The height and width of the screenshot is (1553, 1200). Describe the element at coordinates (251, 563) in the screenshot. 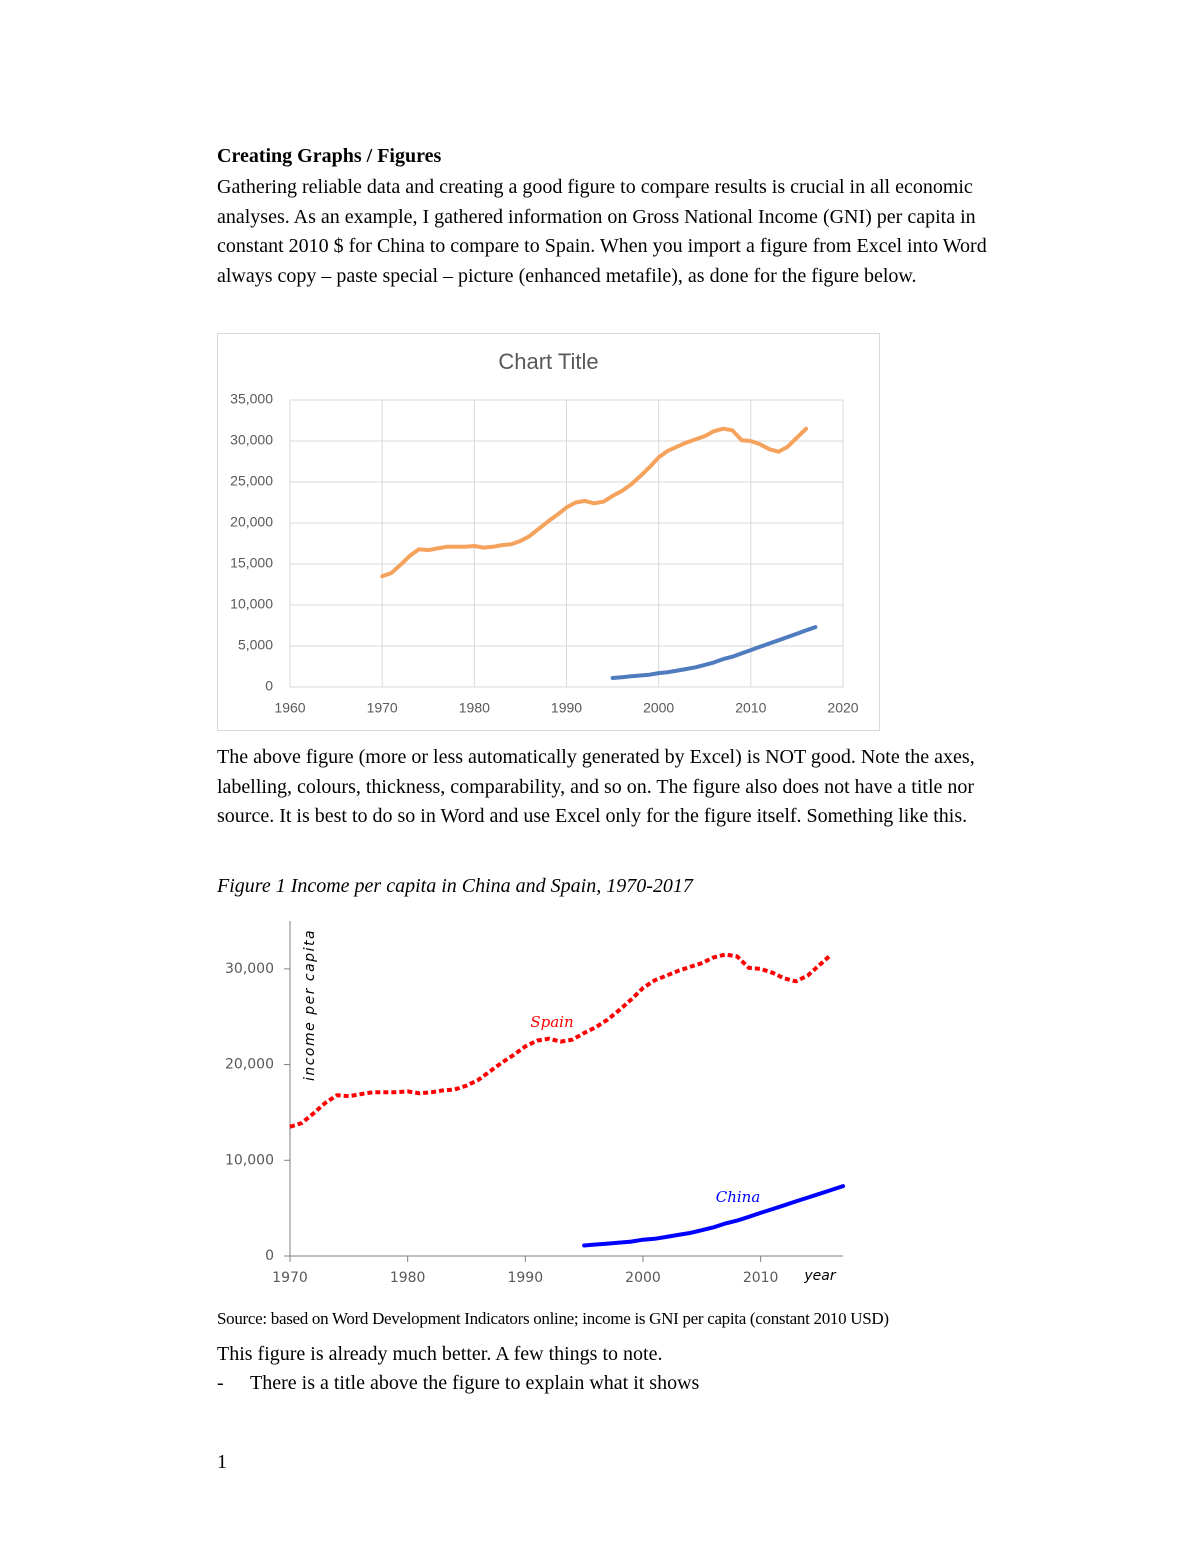

I see `y-tick-label: 15,000` at that location.